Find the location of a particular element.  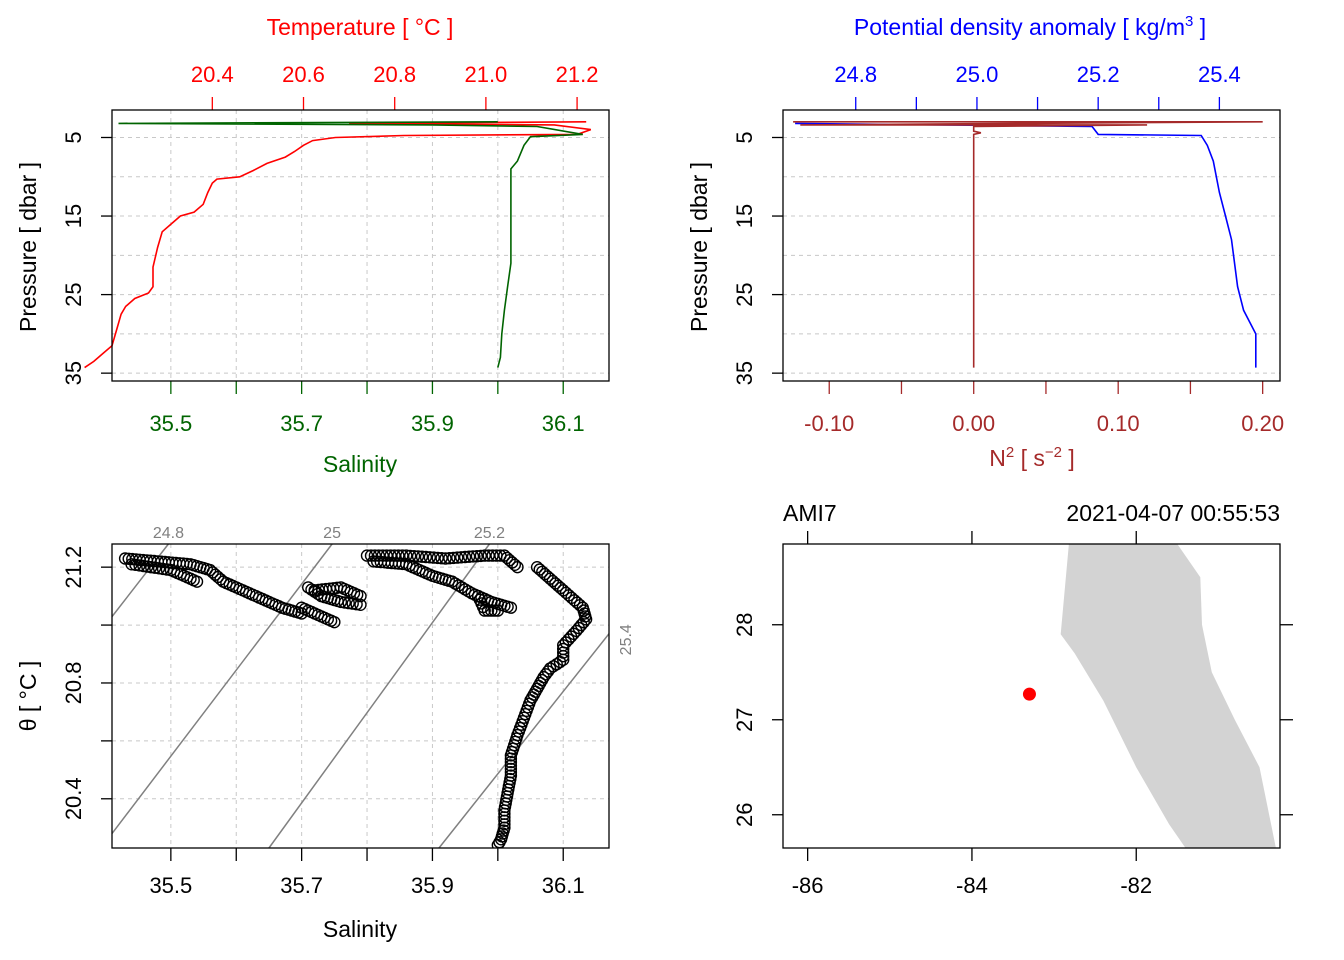

p1-y-tick-label: 15 is located at coordinates (73, 216).